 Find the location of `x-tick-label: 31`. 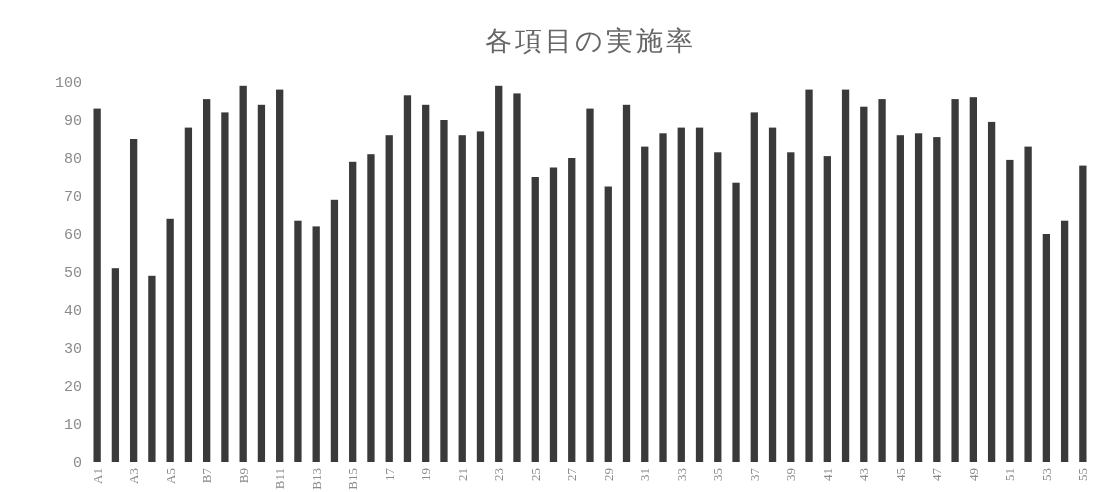

x-tick-label: 31 is located at coordinates (645, 474).